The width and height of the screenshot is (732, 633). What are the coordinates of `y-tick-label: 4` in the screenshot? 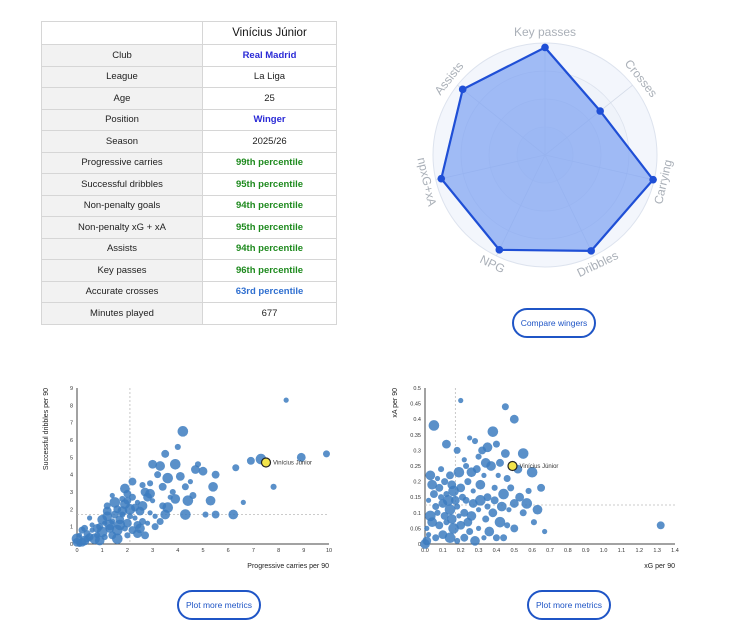 It's located at (71, 476).